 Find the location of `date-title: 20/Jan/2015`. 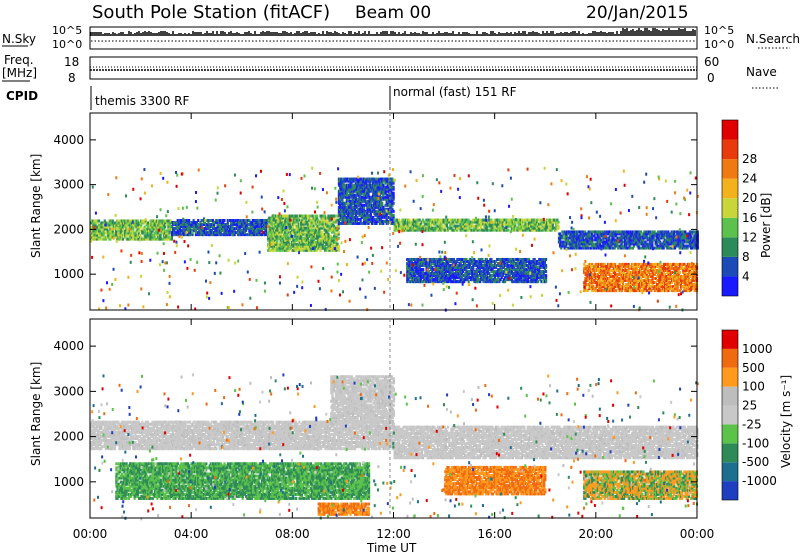

date-title: 20/Jan/2015 is located at coordinates (637, 13).